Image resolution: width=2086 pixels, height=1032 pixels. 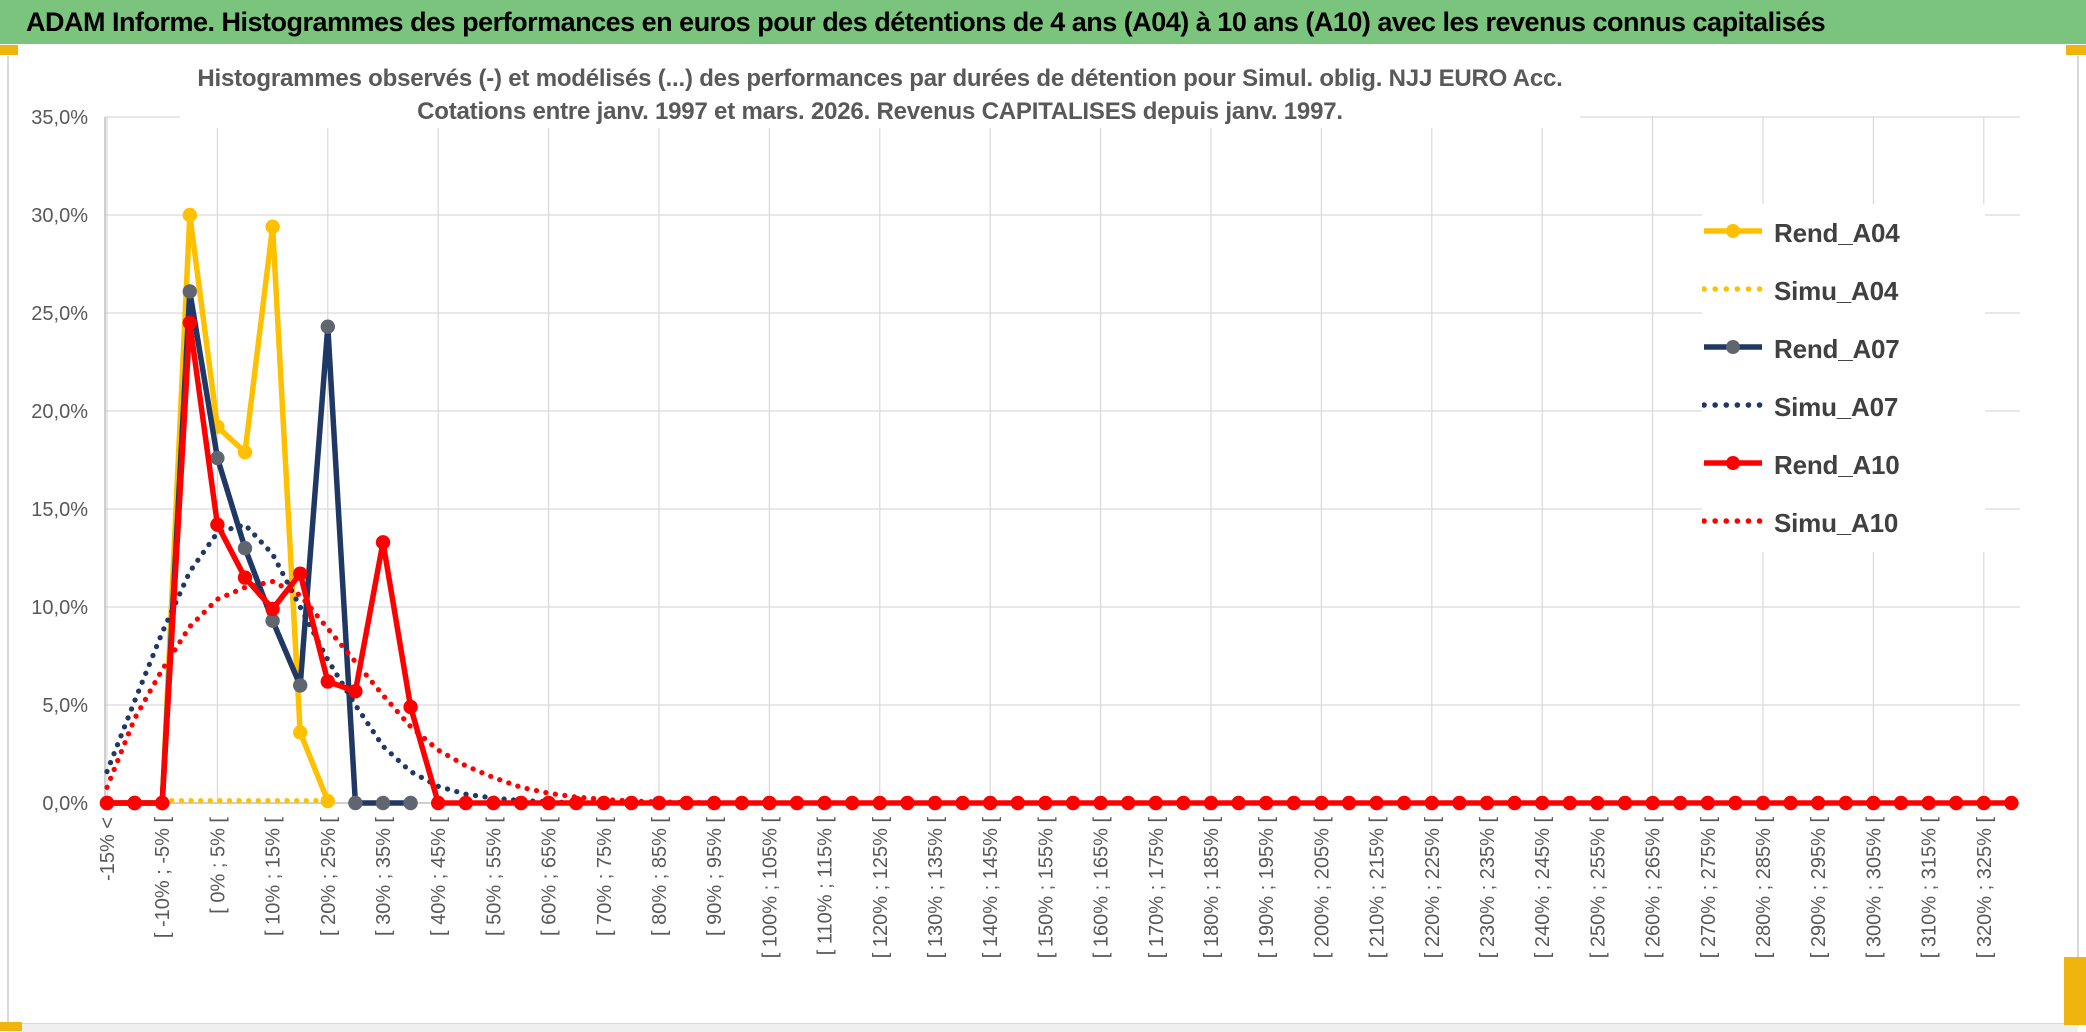 What do you see at coordinates (1102, 888) in the screenshot?
I see `svg-text: [ 160% ; 165% [` at bounding box center [1102, 888].